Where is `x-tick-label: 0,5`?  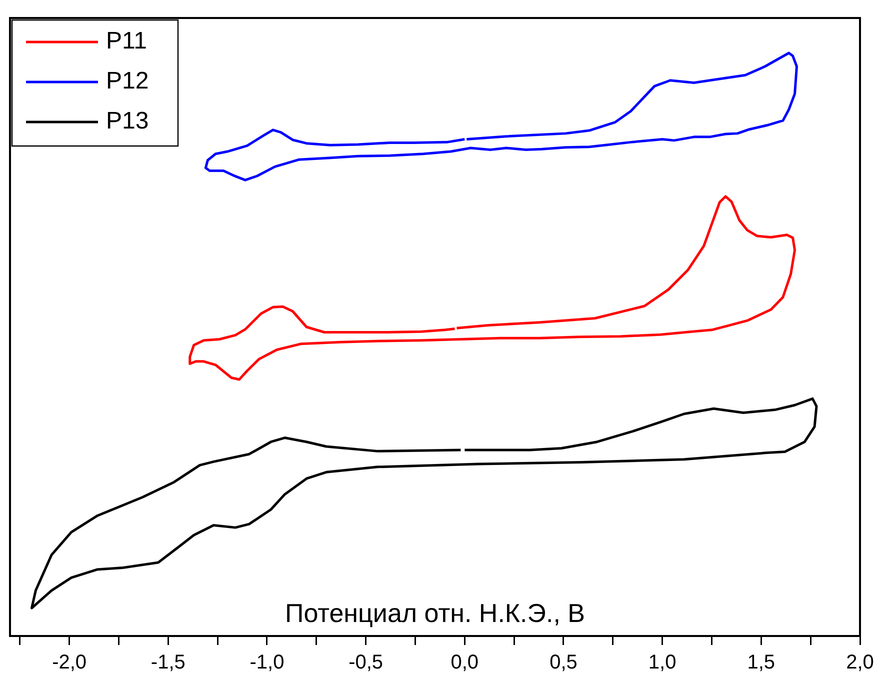
x-tick-label: 0,5 is located at coordinates (564, 663).